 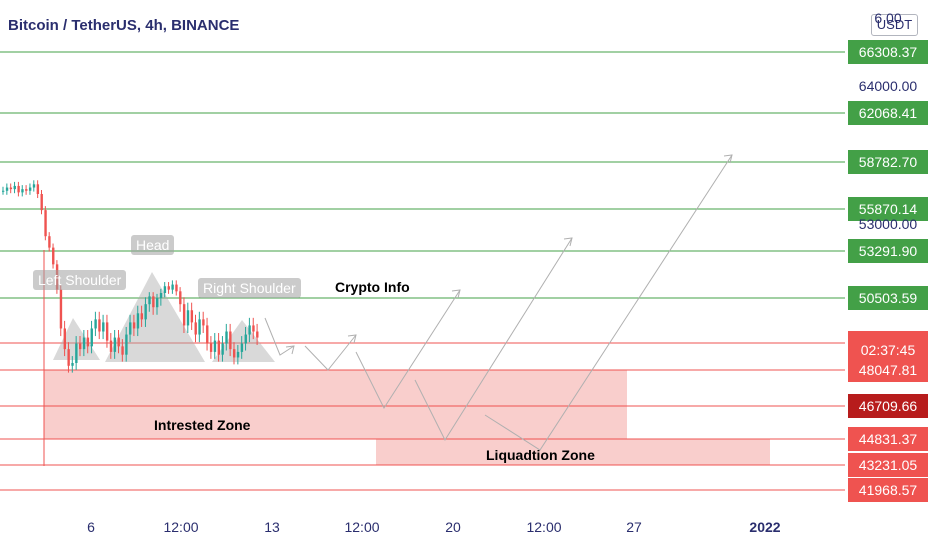 What do you see at coordinates (153, 245) in the screenshot?
I see `head-label: Head` at bounding box center [153, 245].